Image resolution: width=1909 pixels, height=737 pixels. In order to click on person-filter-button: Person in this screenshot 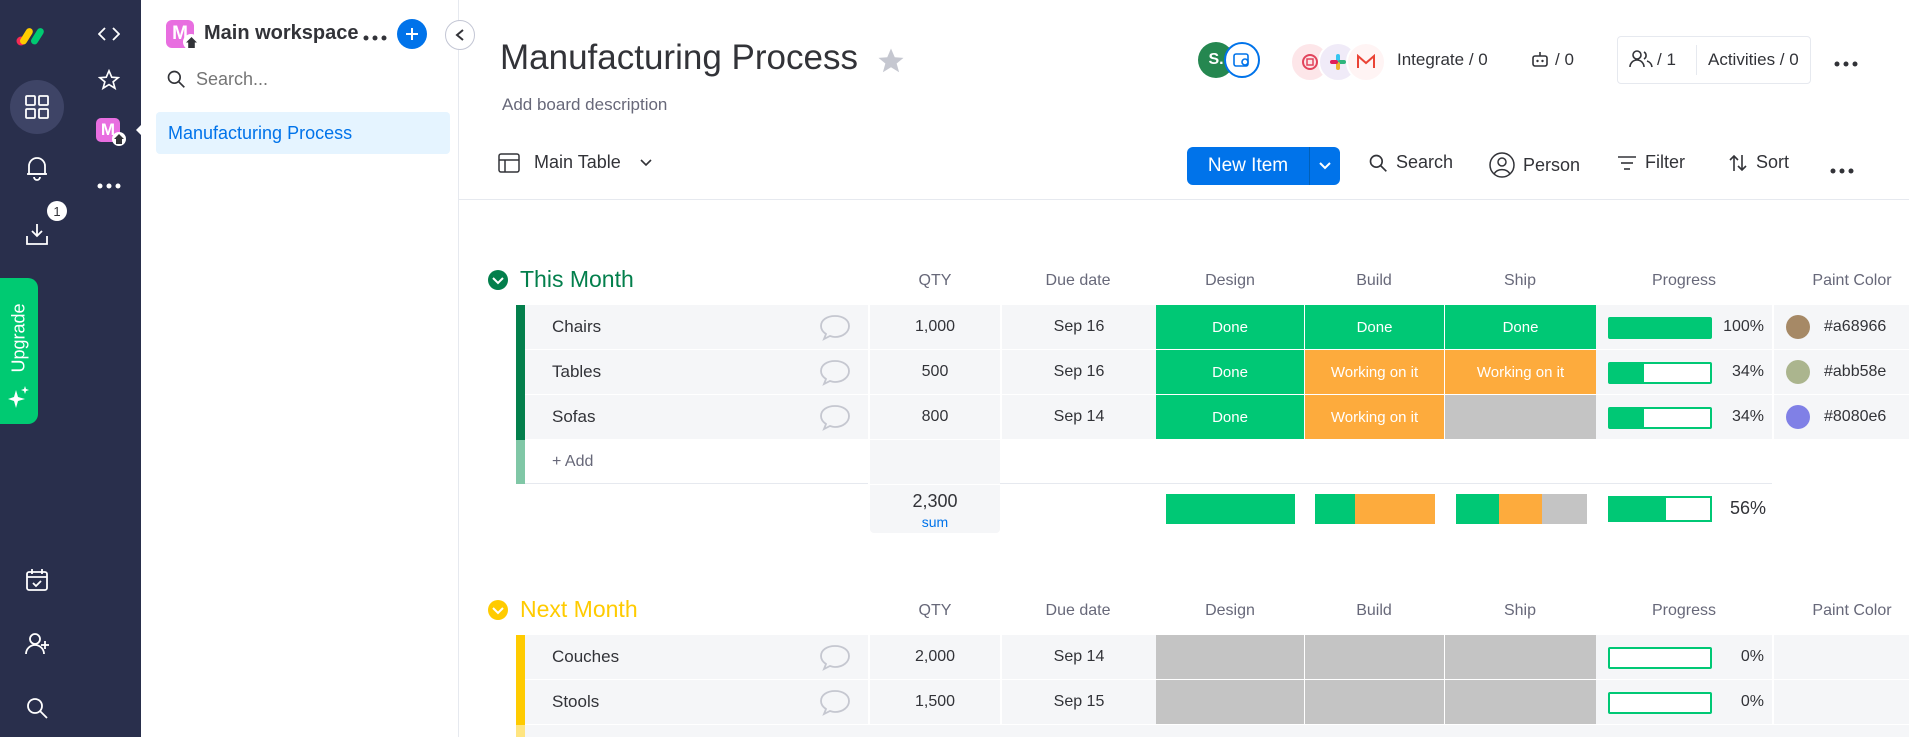, I will do `click(1534, 165)`.